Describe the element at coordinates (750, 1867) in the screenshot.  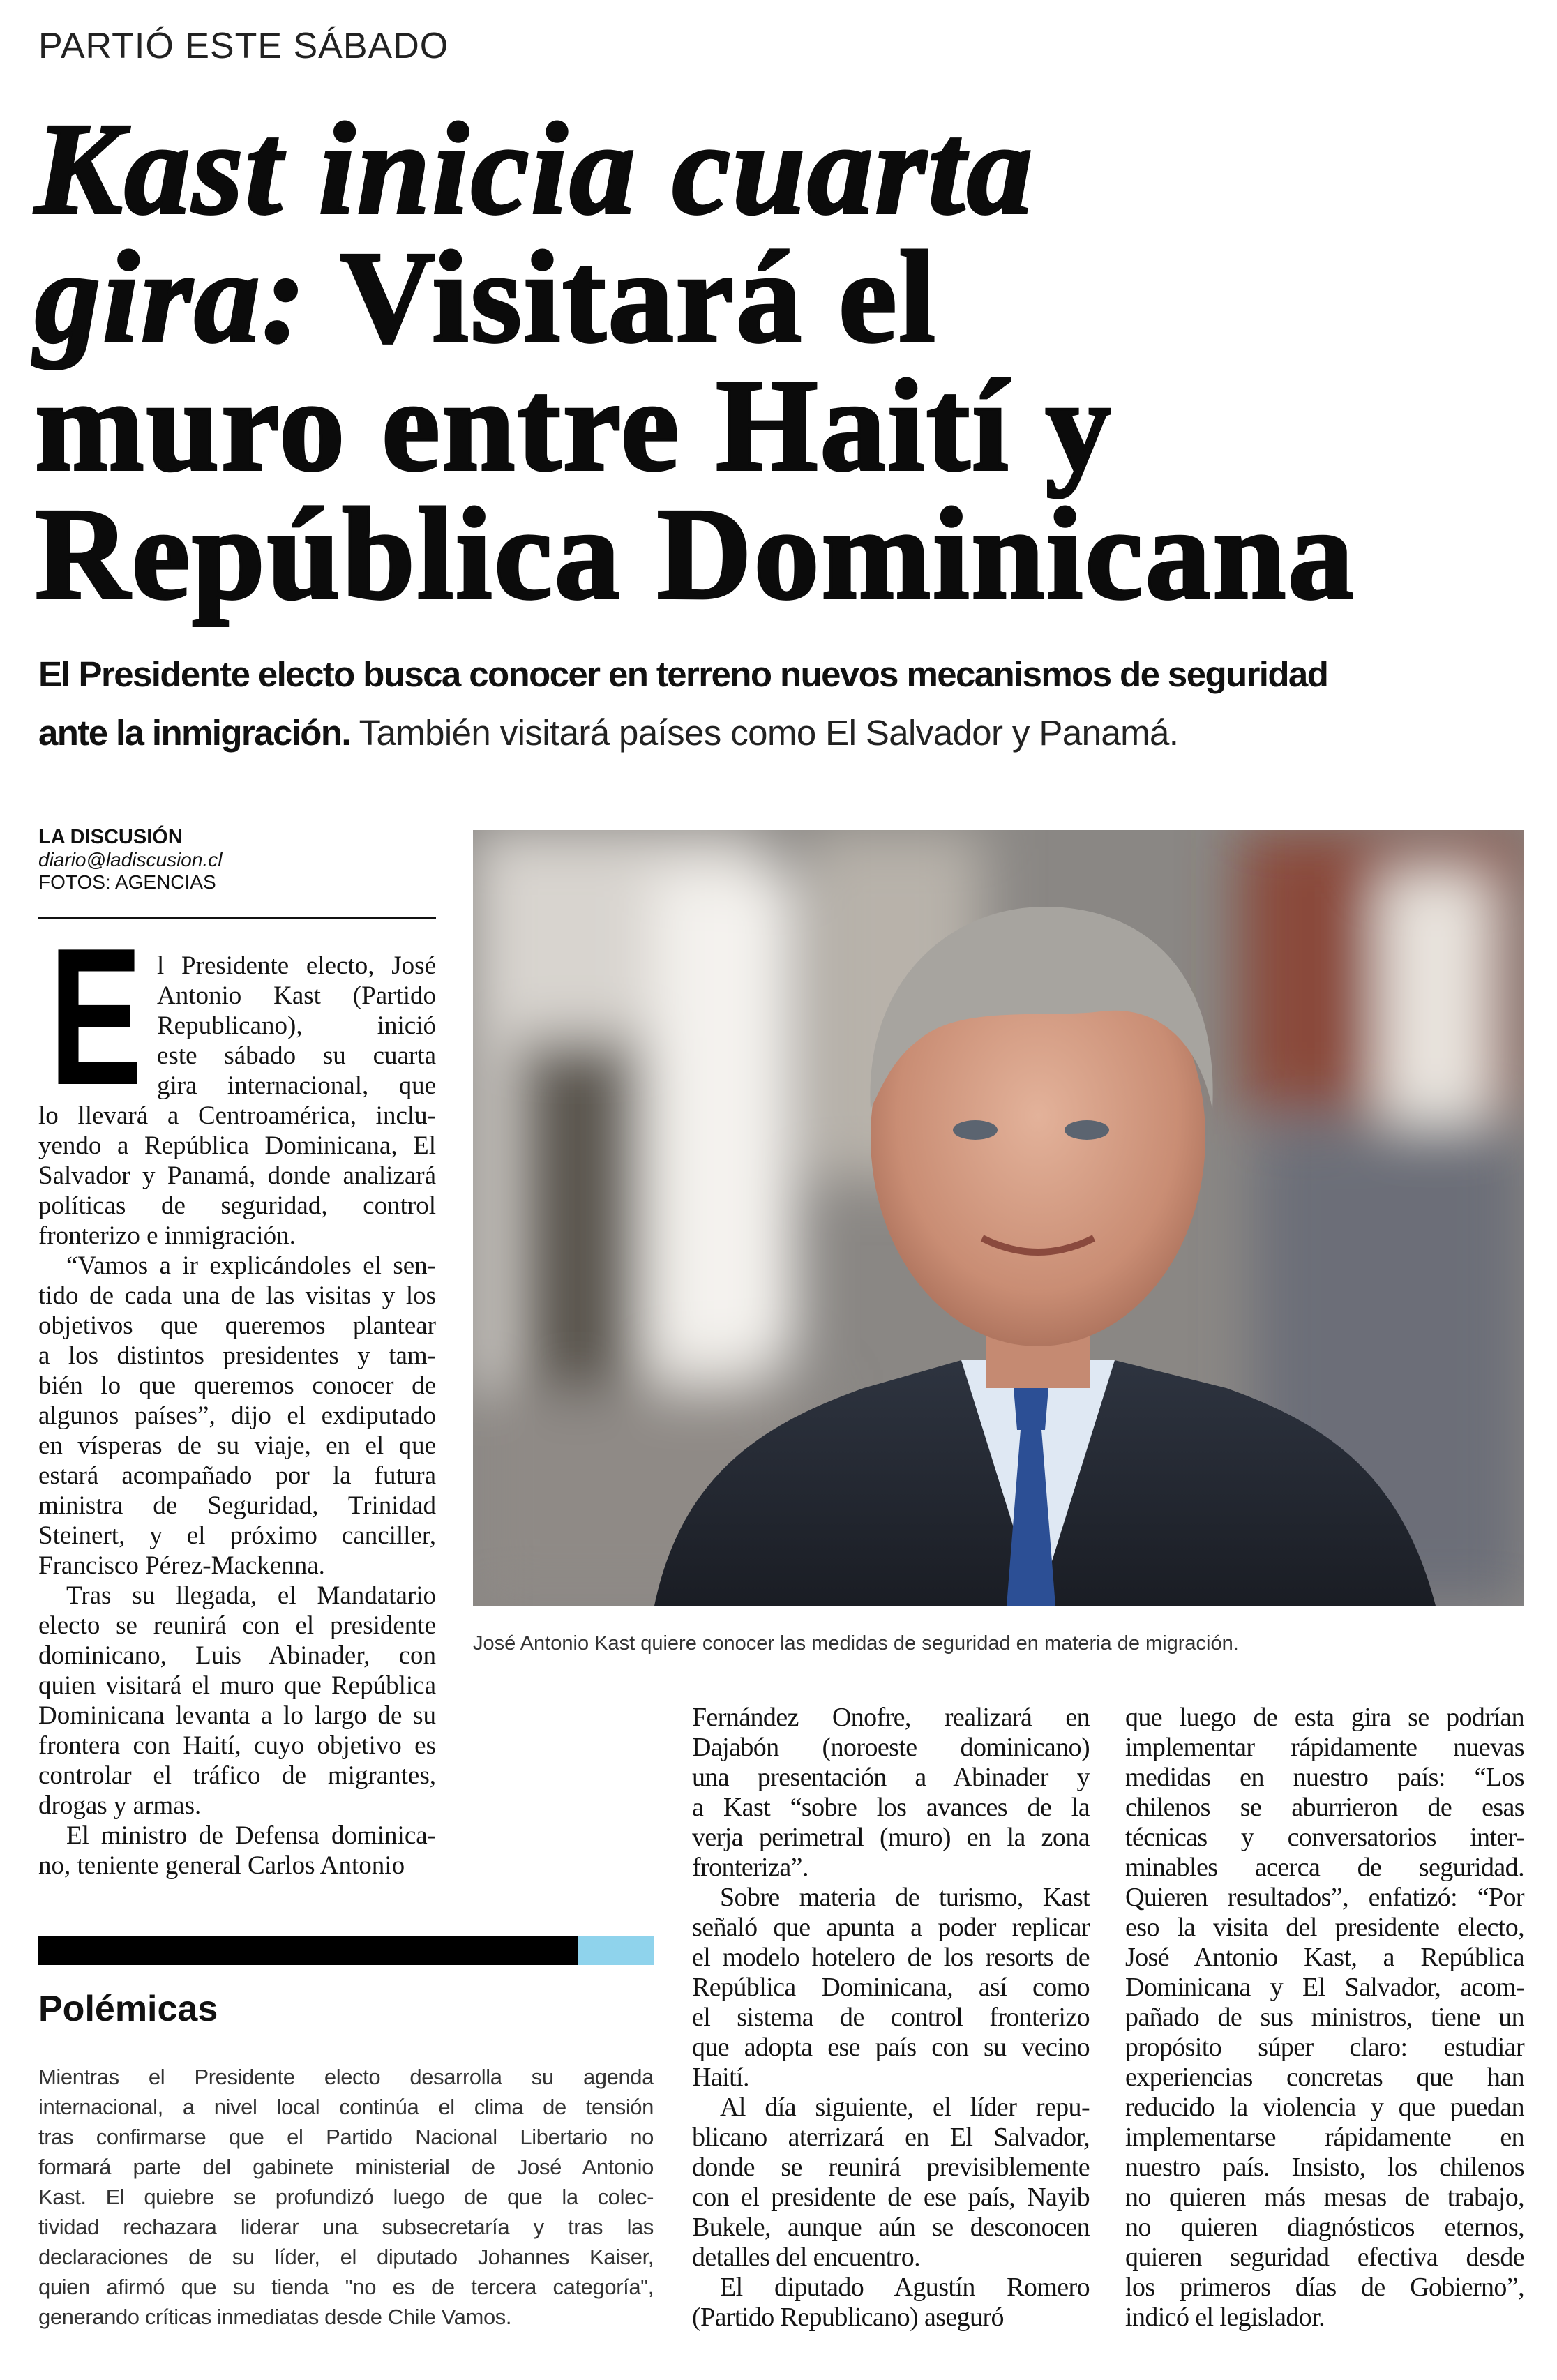
I see `text-line: fronteriza”.` at that location.